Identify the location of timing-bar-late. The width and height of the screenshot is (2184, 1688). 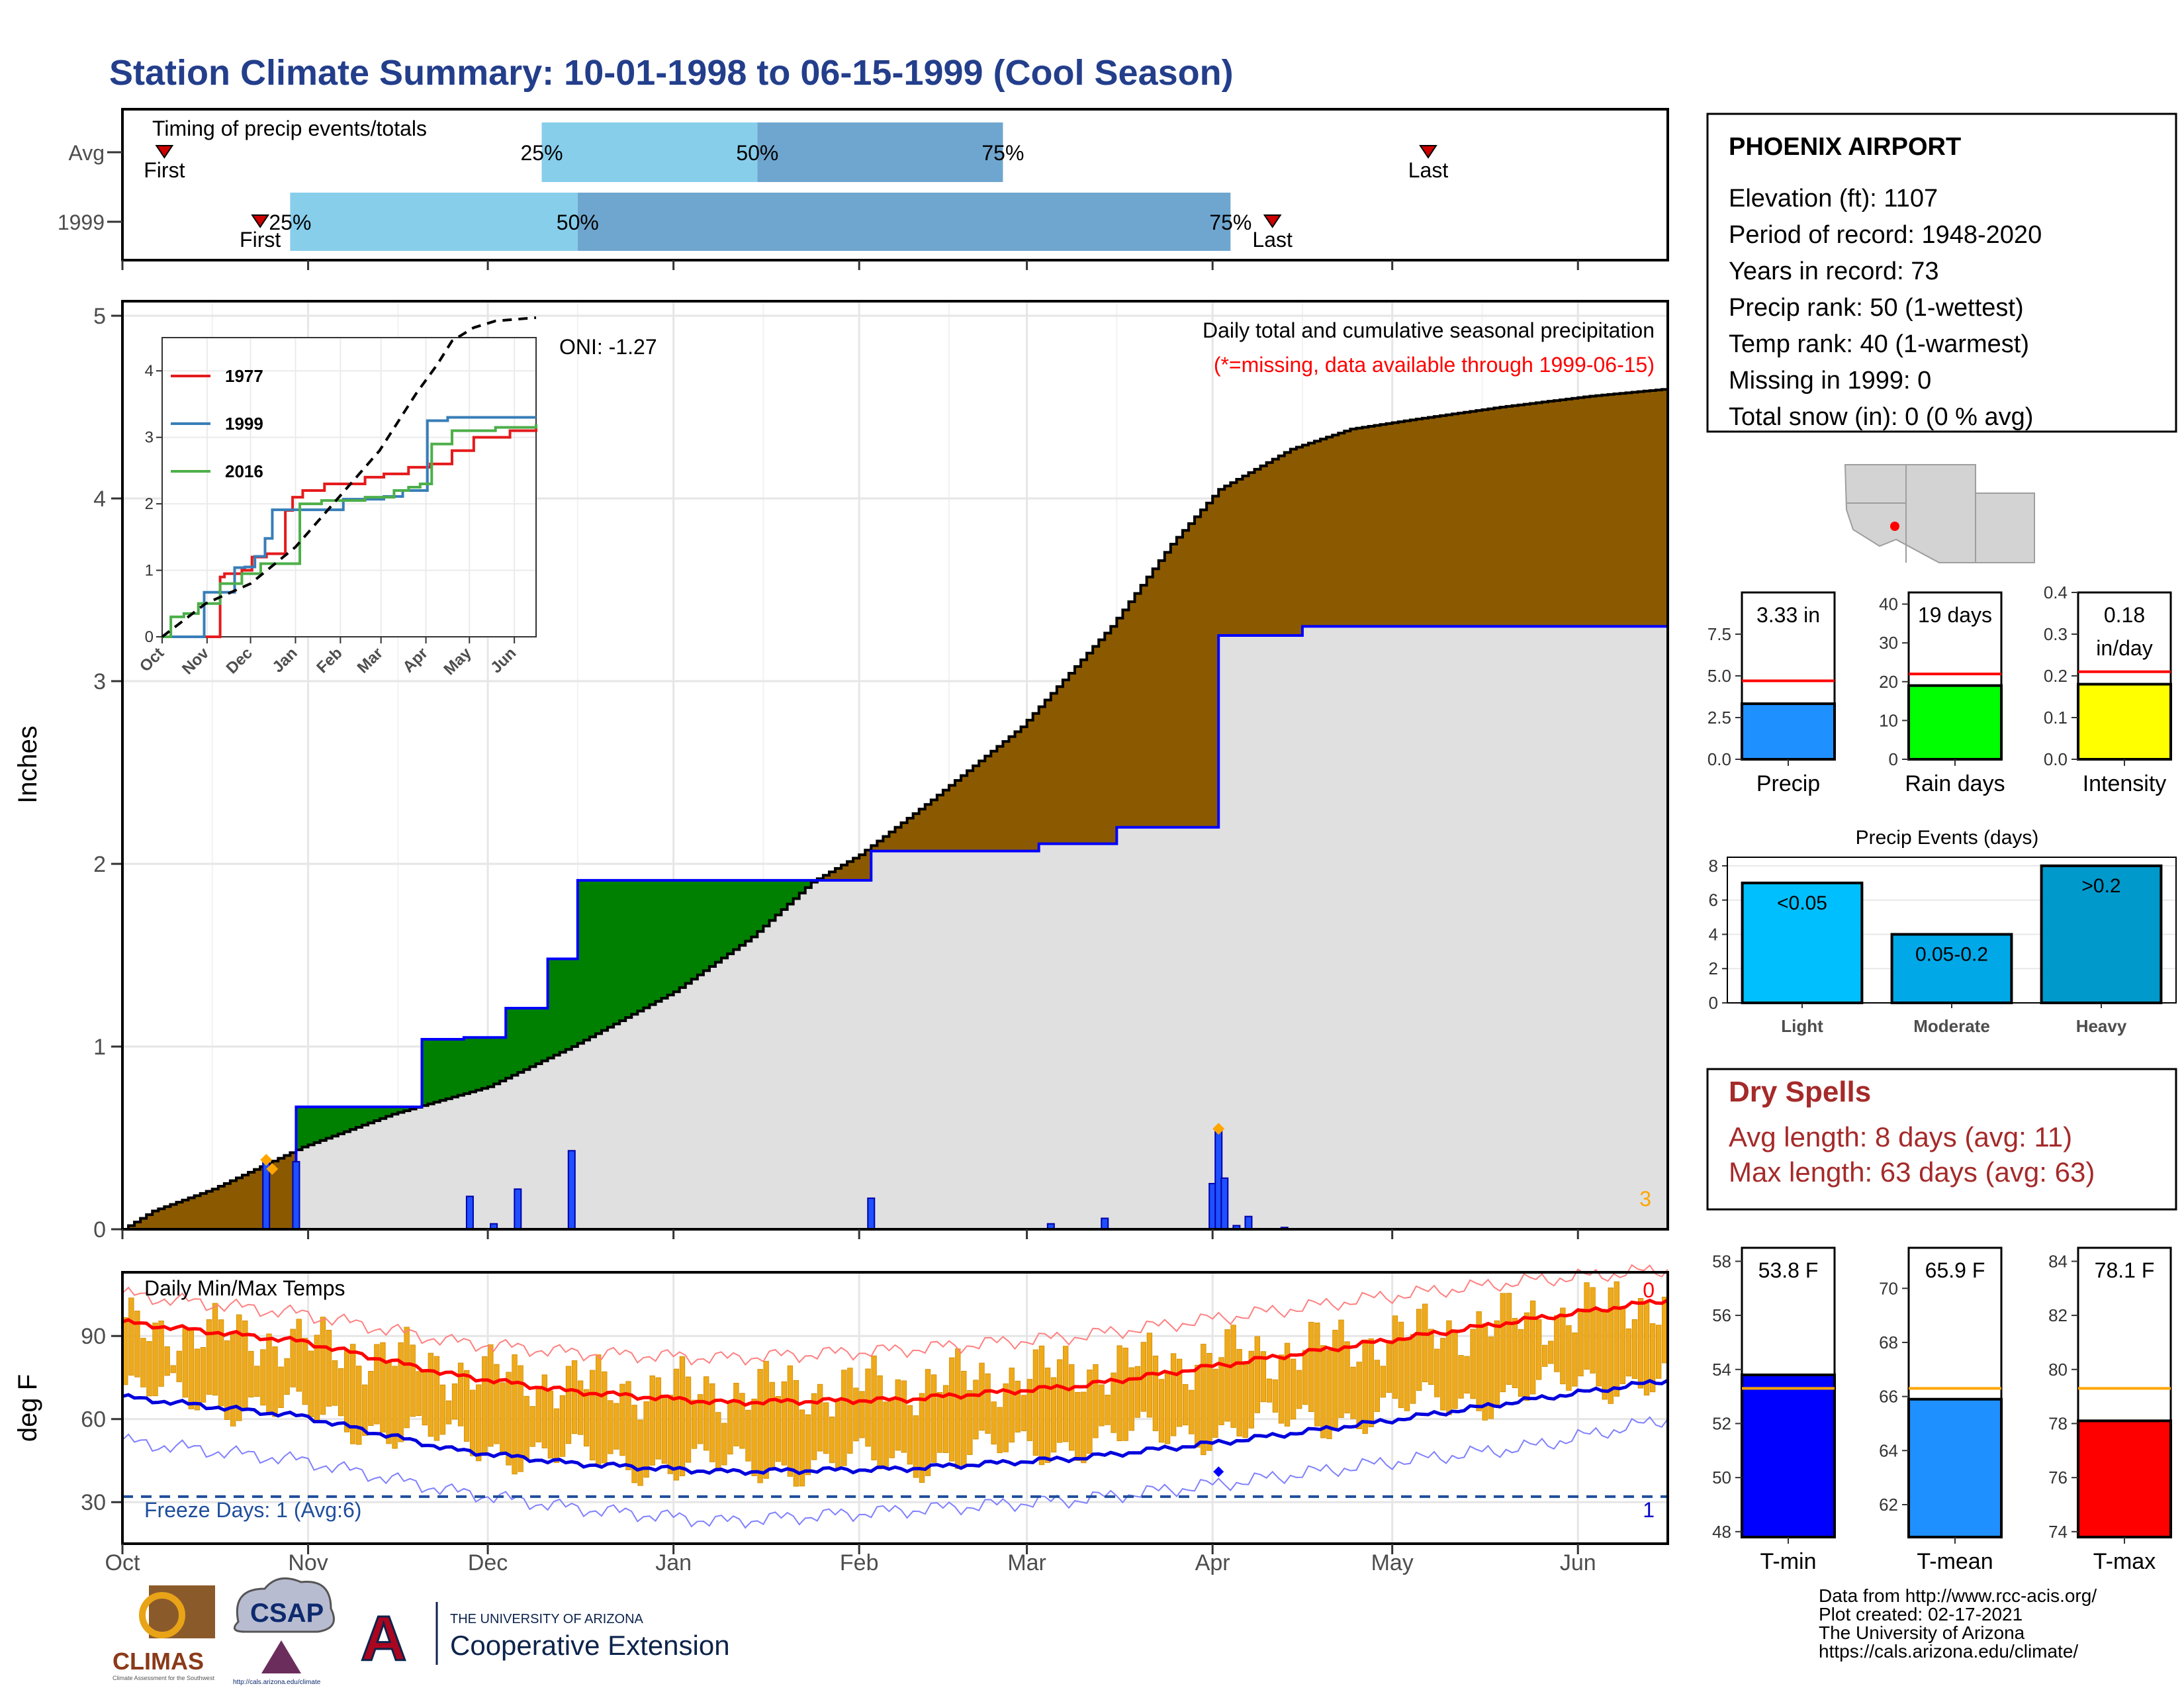
(904, 222).